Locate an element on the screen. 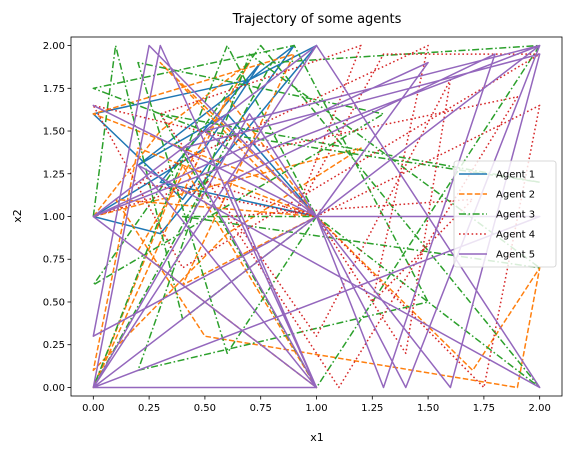  x-axis: 0.00 0.25 0.50 0.75 1.00 1.25 1.50 1.75 2.00 is located at coordinates (316, 405).